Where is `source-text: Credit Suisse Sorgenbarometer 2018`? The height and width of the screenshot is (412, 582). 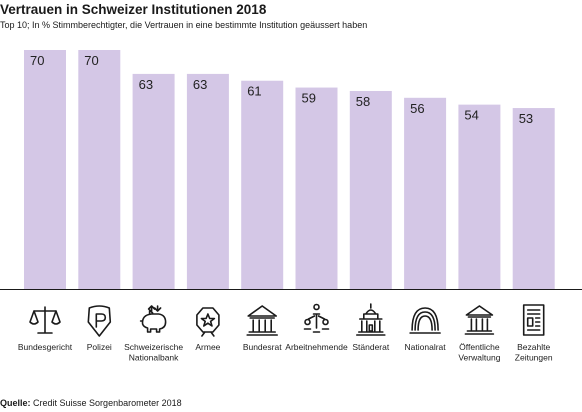 source-text: Credit Suisse Sorgenbarometer 2018 is located at coordinates (107, 403).